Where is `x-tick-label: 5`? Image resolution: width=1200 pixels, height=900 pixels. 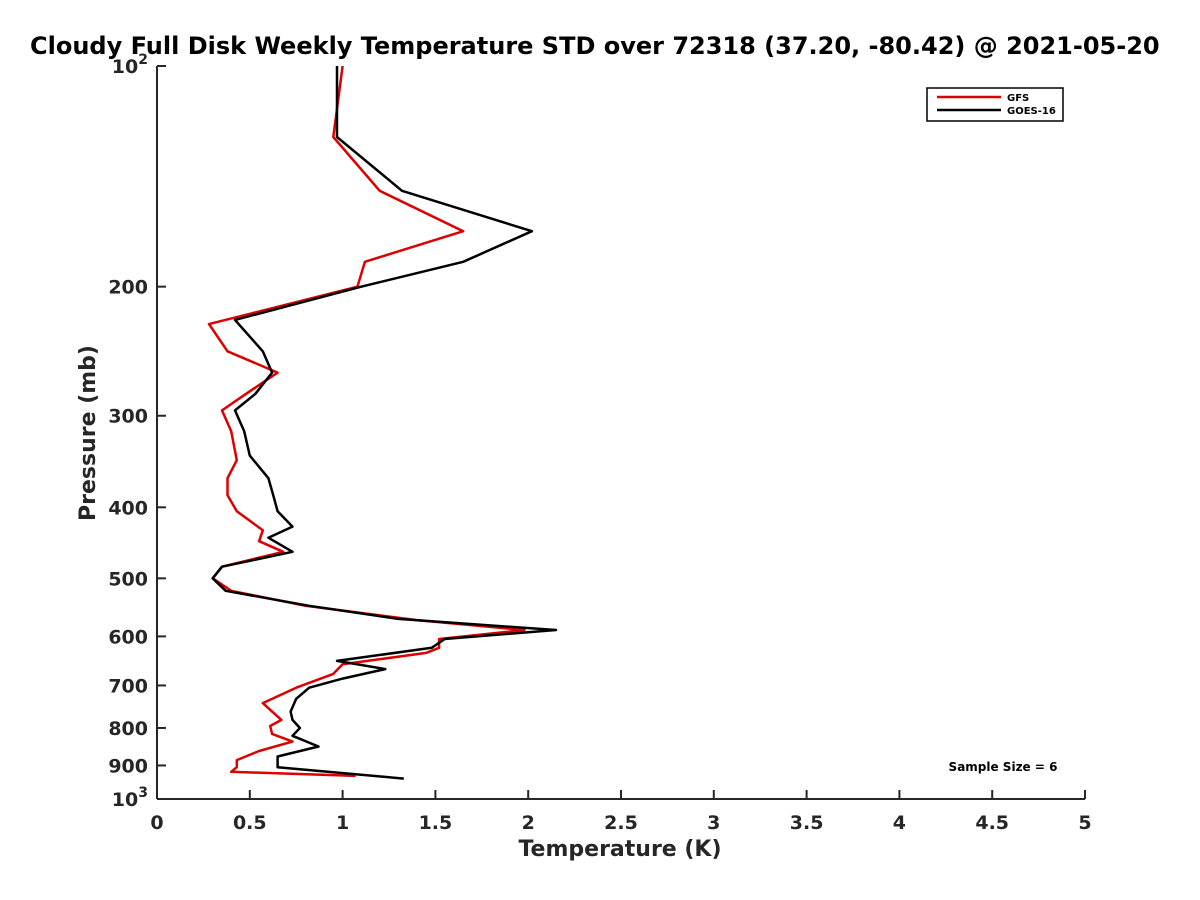
x-tick-label: 5 is located at coordinates (1084, 823).